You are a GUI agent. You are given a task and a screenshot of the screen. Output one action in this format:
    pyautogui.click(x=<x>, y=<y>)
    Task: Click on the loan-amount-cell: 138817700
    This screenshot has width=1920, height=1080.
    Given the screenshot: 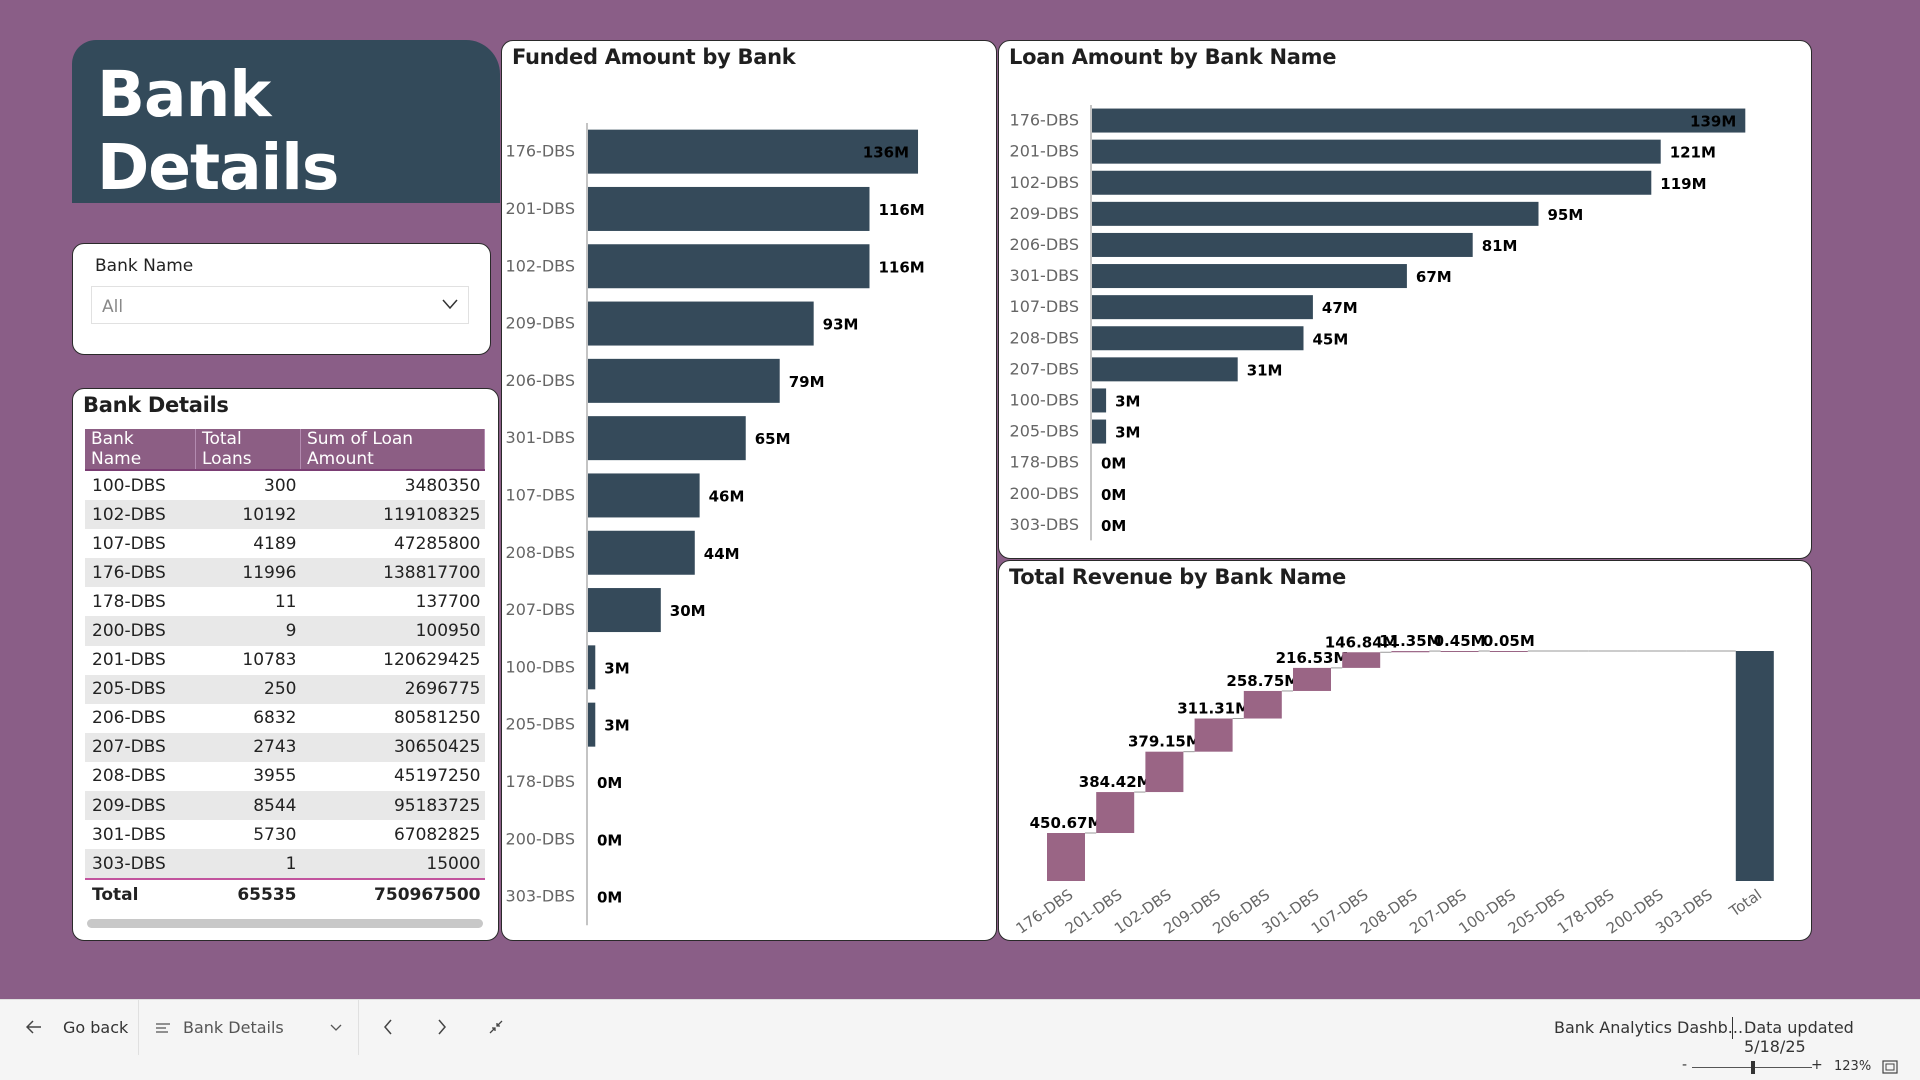 What is the action you would take?
    pyautogui.click(x=392, y=573)
    